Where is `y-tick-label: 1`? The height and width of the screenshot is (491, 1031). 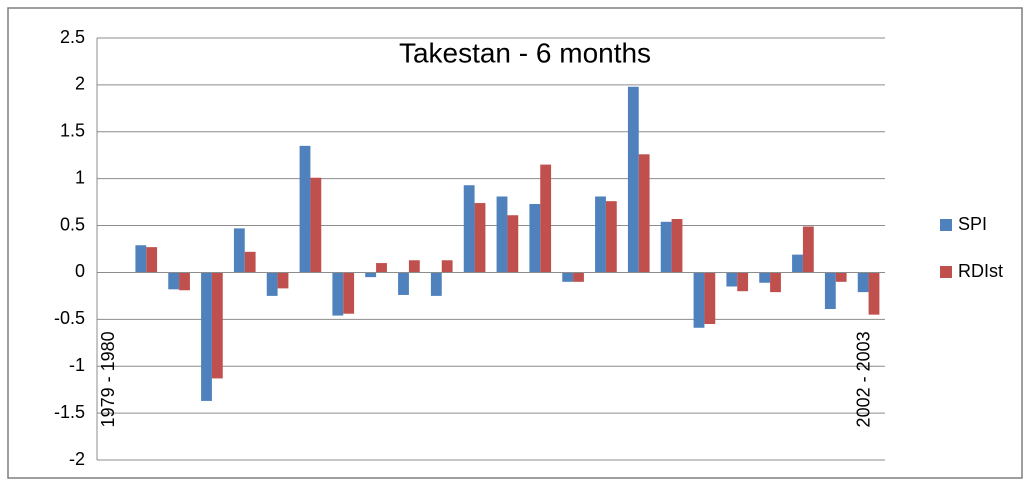
y-tick-label: 1 is located at coordinates (80, 177).